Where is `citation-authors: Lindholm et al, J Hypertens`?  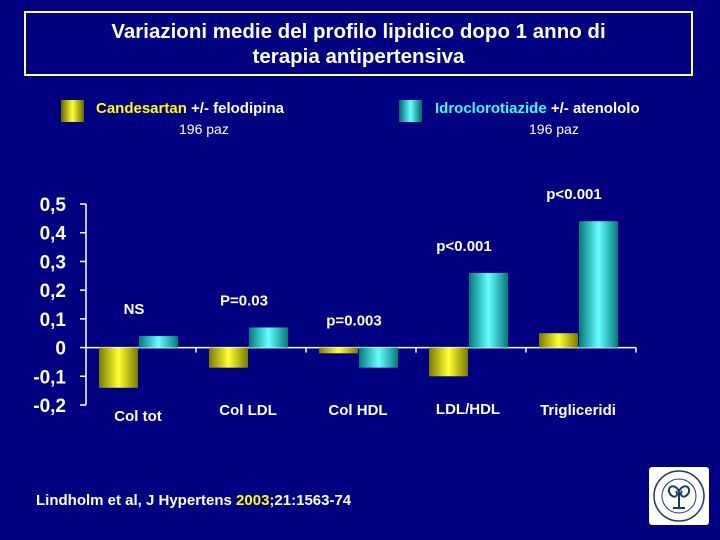 citation-authors: Lindholm et al, J Hypertens is located at coordinates (136, 500).